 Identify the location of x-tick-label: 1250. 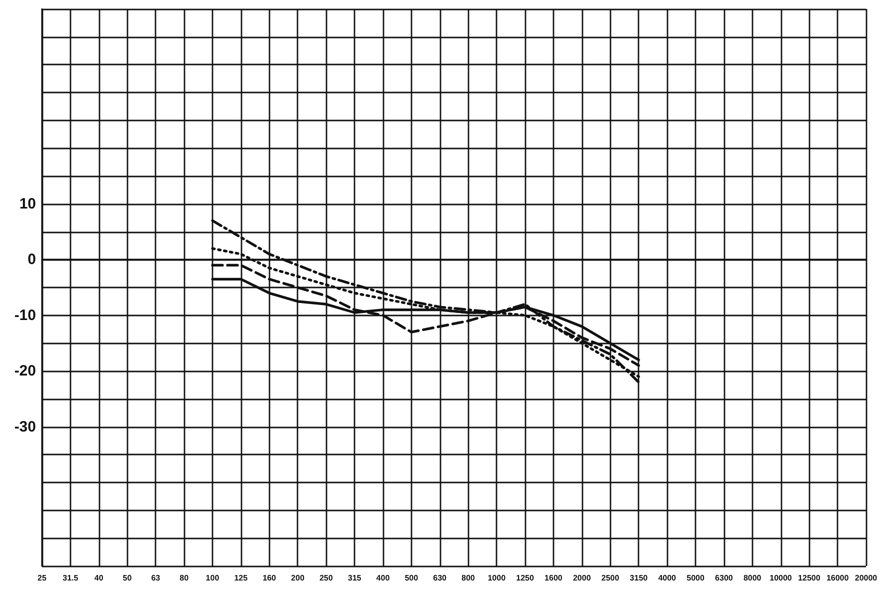
(525, 578).